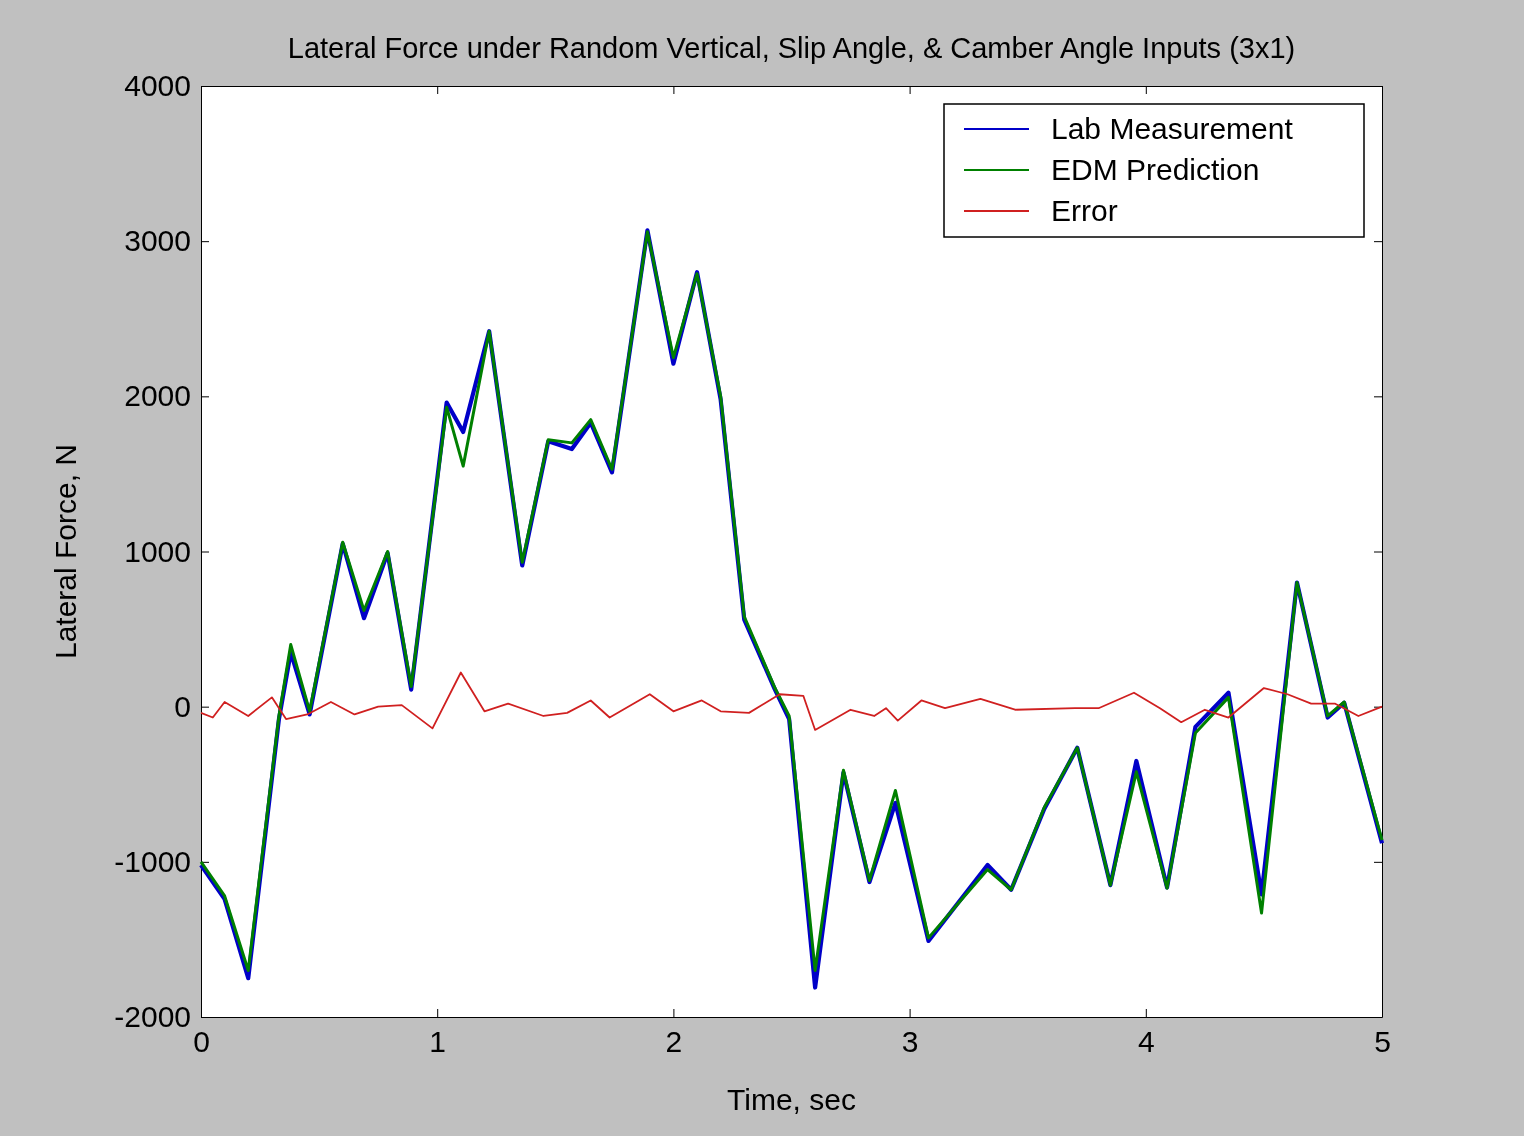  I want to click on x-tick-label: 5, so click(1382, 1042).